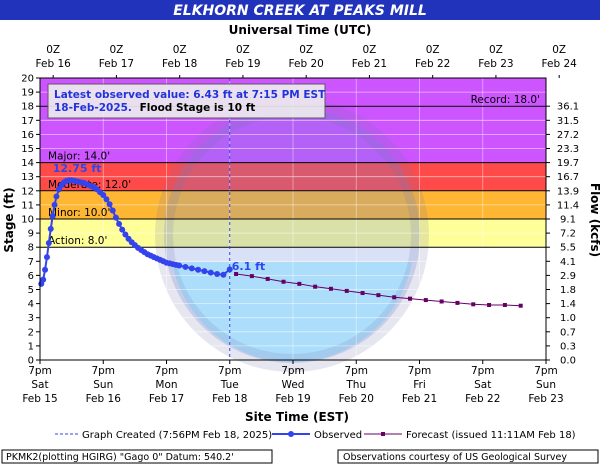  Describe the element at coordinates (482, 399) in the screenshot. I see `x-tick-label: Feb 22` at that location.